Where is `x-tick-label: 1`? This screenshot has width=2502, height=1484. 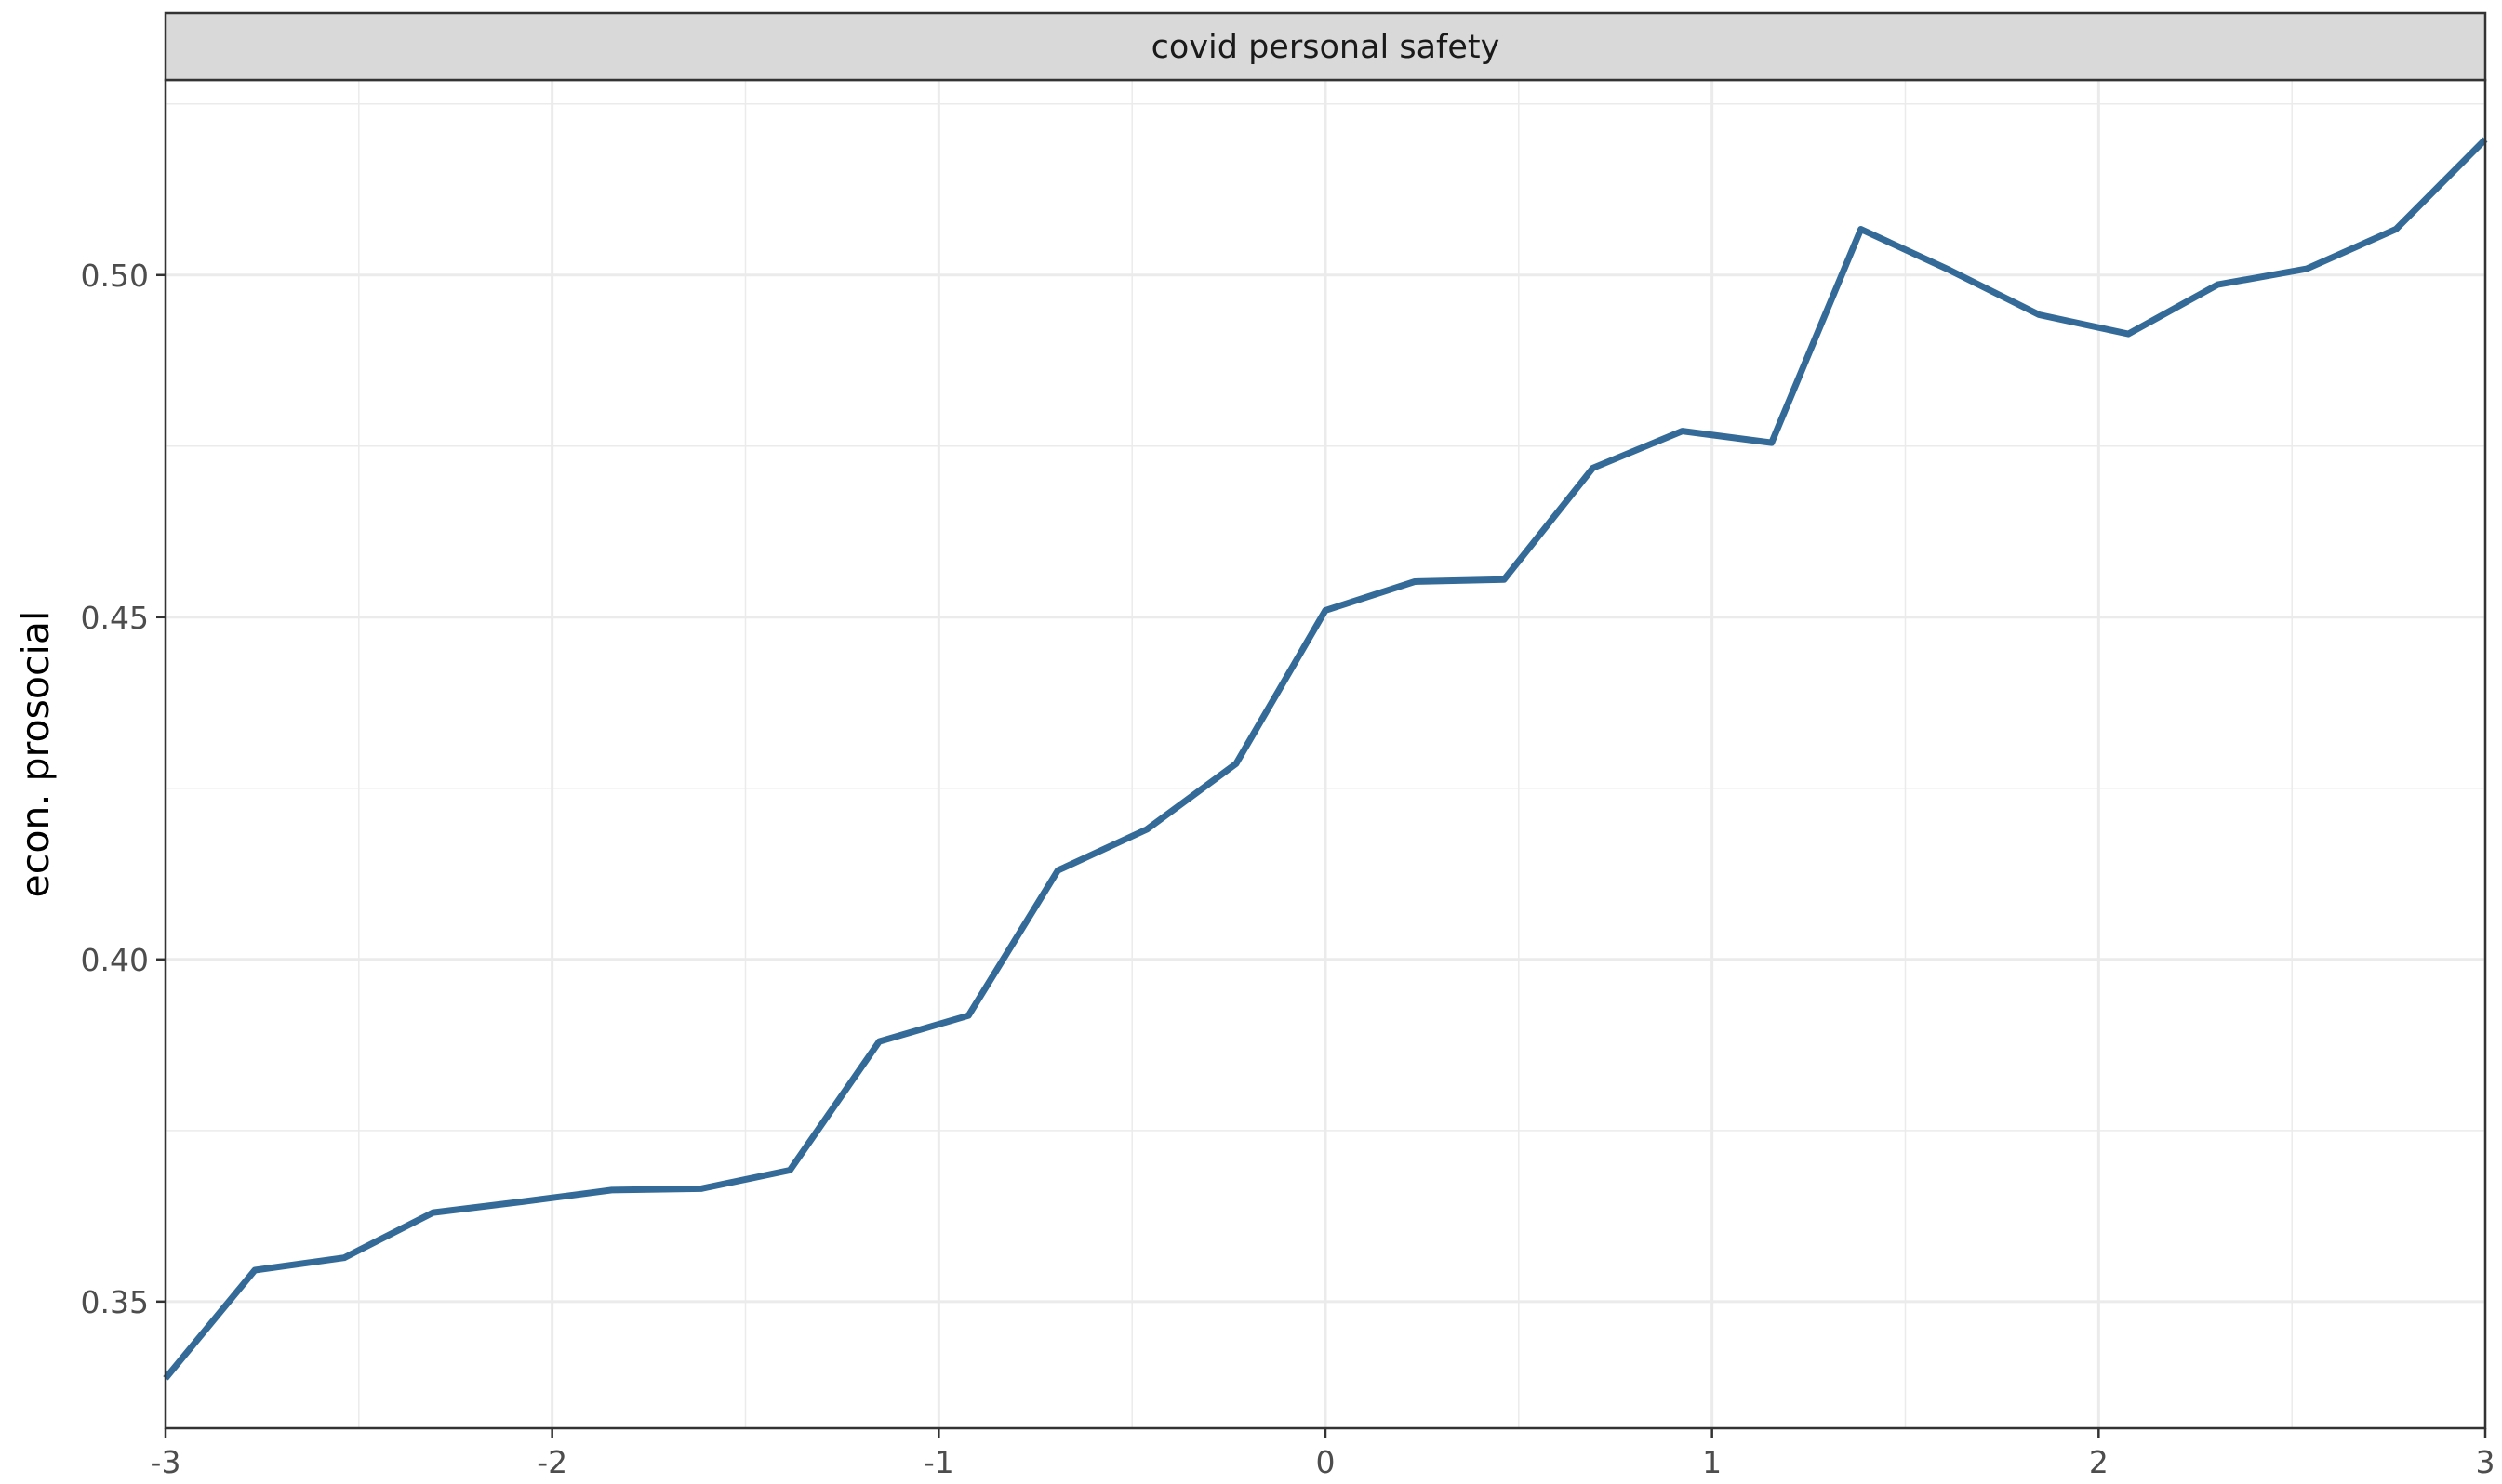 x-tick-label: 1 is located at coordinates (1712, 1462).